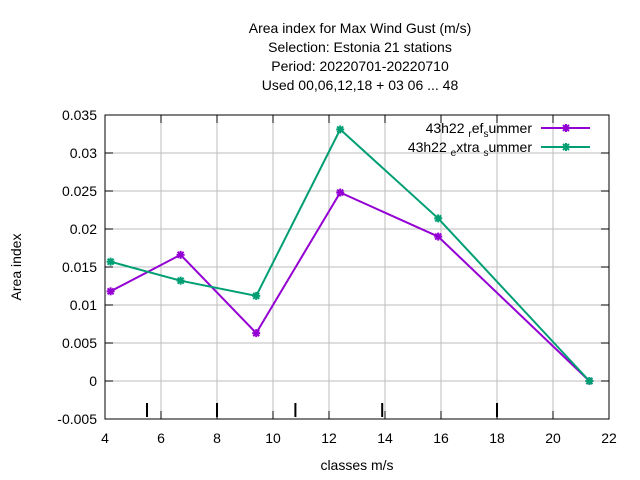 This screenshot has width=640, height=480. What do you see at coordinates (93, 381) in the screenshot?
I see `y-tick-label: 0` at bounding box center [93, 381].